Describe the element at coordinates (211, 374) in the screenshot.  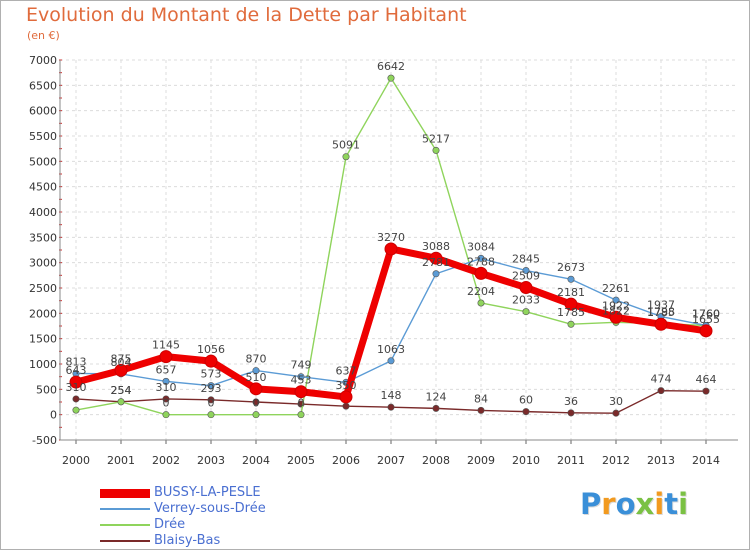
I see `data-label: 573` at that location.